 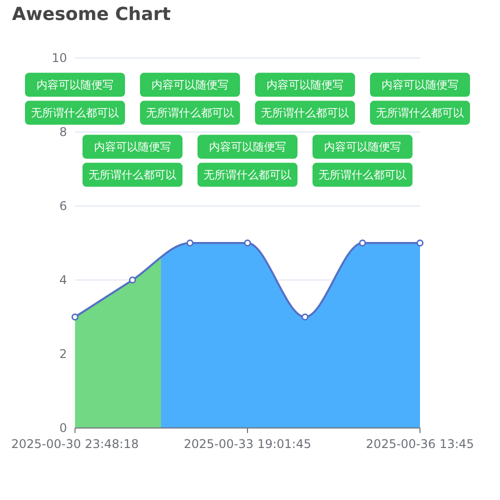 I want to click on y-tick-label: 8, so click(x=63, y=132).